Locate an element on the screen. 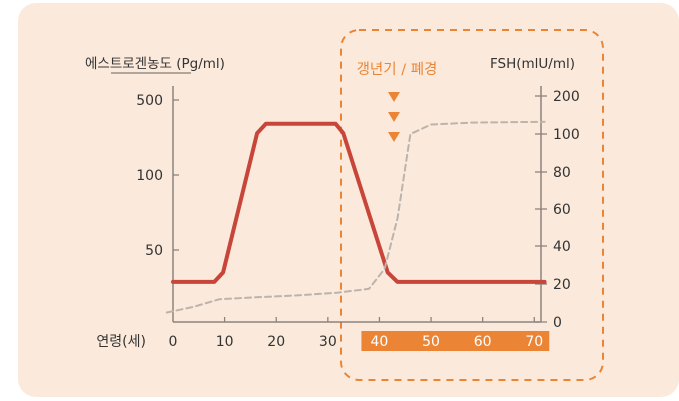  x-axis-tick-label: 70 is located at coordinates (534, 342).